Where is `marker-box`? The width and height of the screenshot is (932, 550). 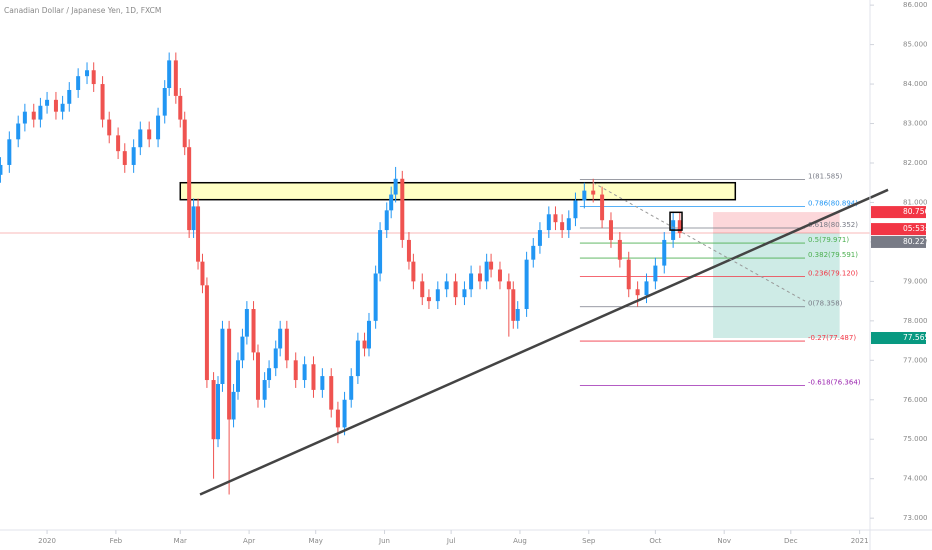
marker-box is located at coordinates (676, 221).